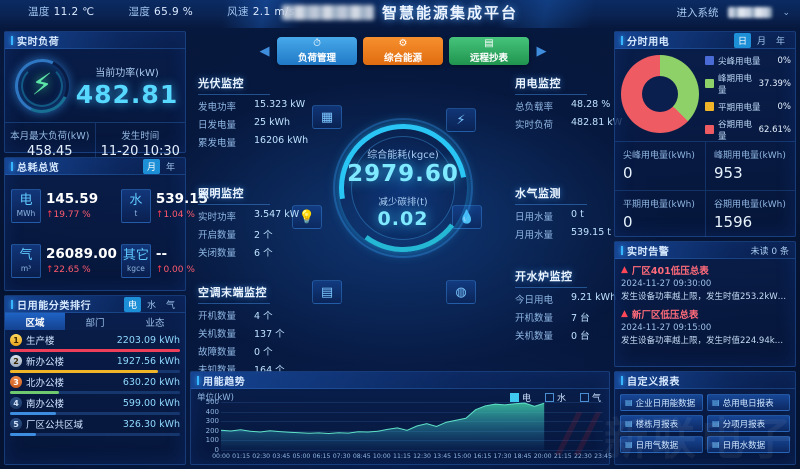 This screenshot has width=800, height=469. Describe the element at coordinates (661, 423) in the screenshot. I see `report-button: ▤ 楼栋月报表` at that location.